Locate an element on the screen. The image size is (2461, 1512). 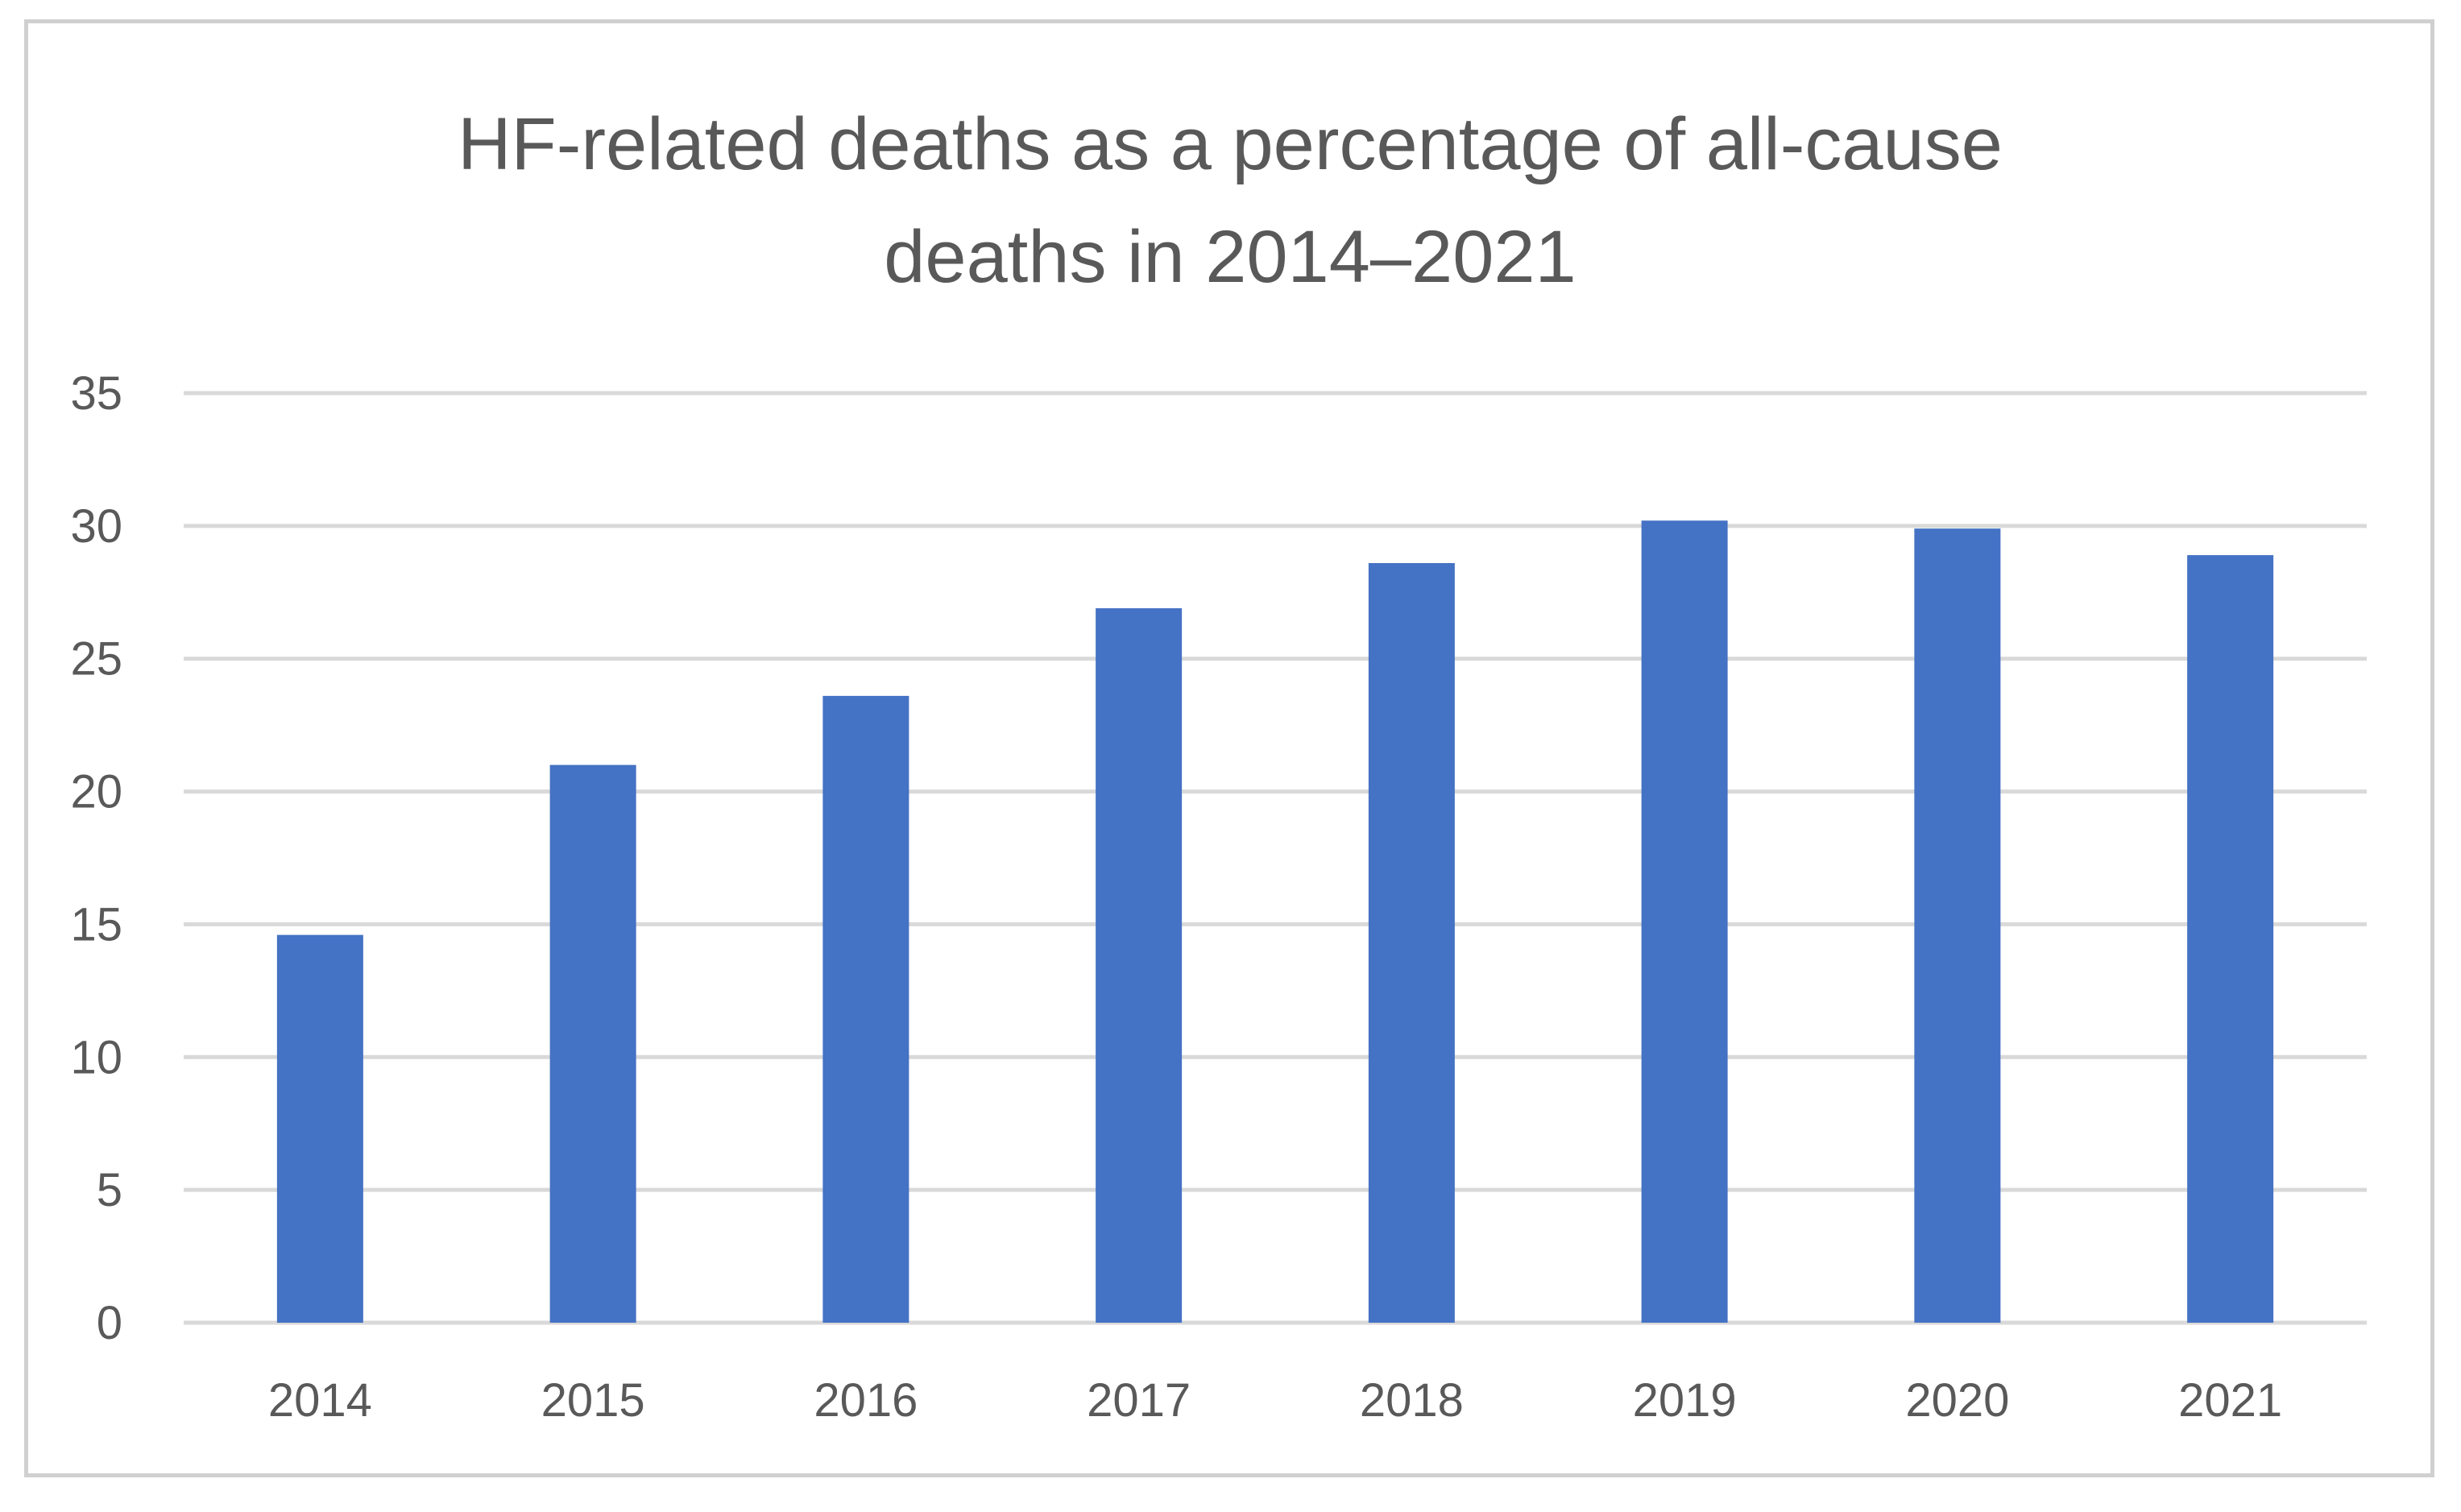
bar-2021 is located at coordinates (2230, 939).